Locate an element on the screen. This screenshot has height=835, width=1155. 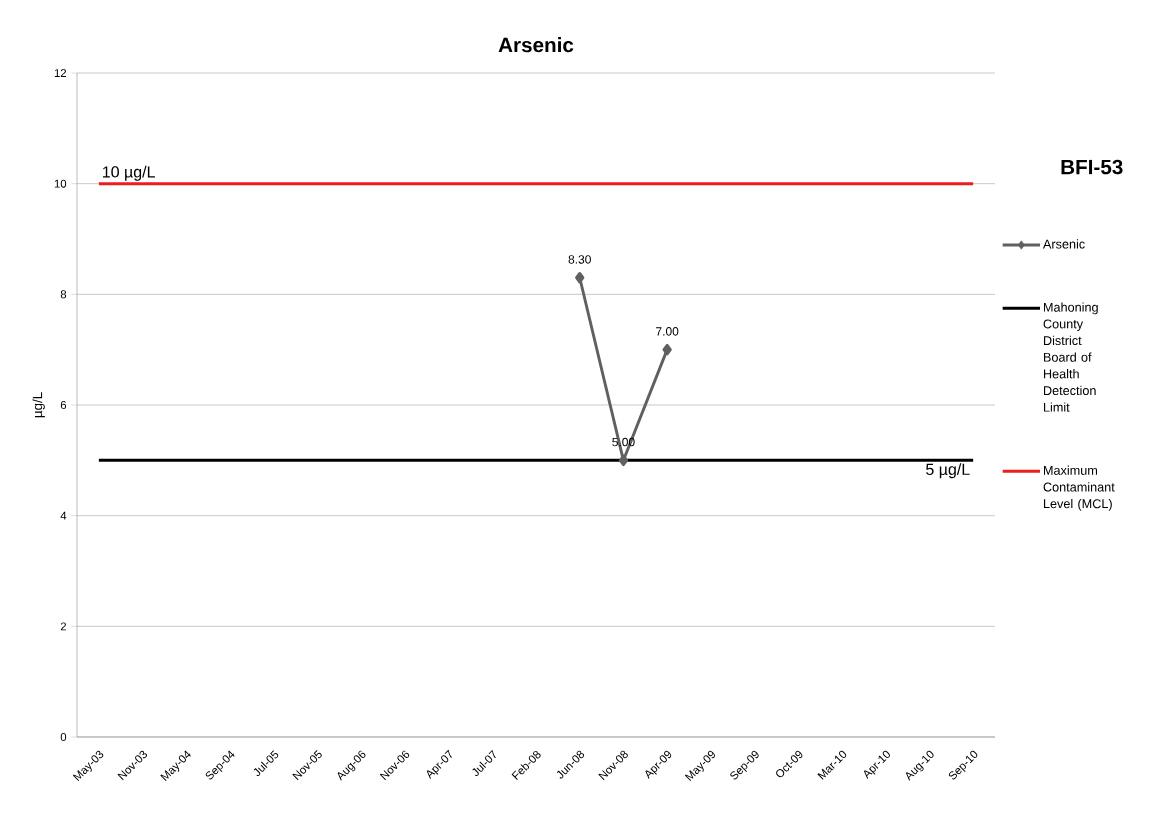
text: BFI-53 is located at coordinates (1092, 167).